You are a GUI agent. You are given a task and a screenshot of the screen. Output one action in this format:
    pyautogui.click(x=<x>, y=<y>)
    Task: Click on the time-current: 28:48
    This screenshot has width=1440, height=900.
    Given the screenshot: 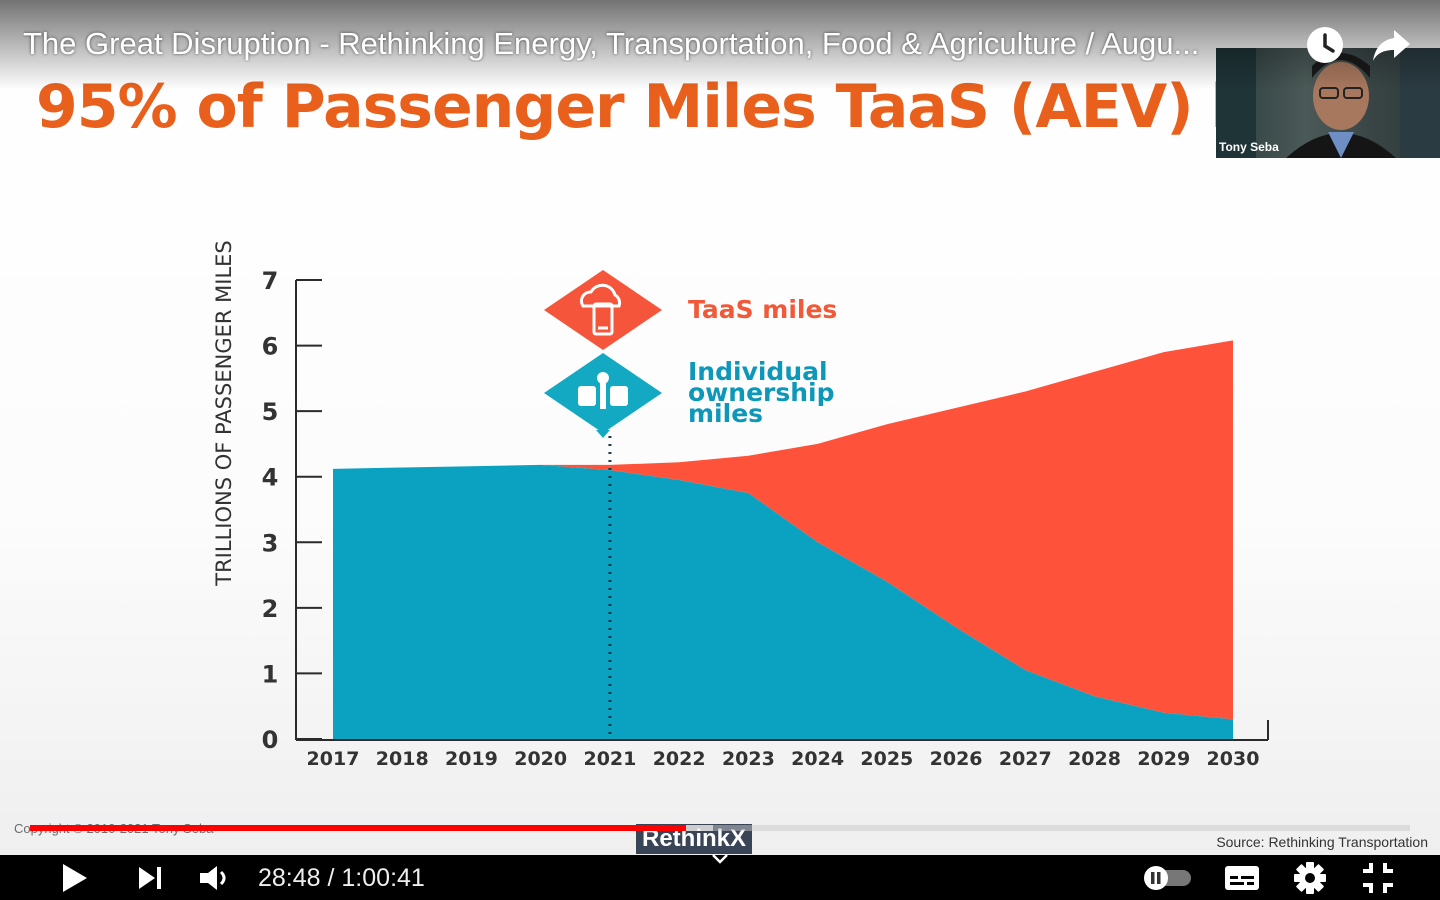 What is the action you would take?
    pyautogui.click(x=289, y=877)
    